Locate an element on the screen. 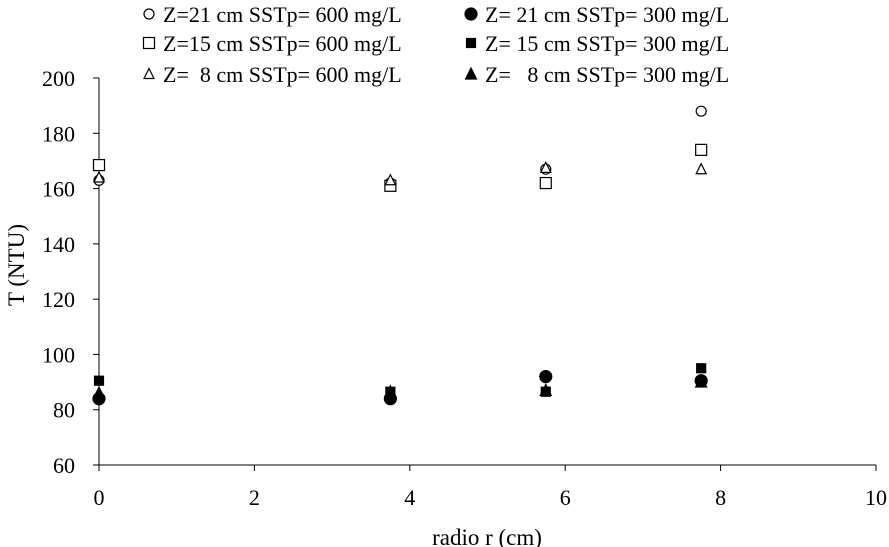  x-axis-label: radio r (cm) is located at coordinates (487, 536).